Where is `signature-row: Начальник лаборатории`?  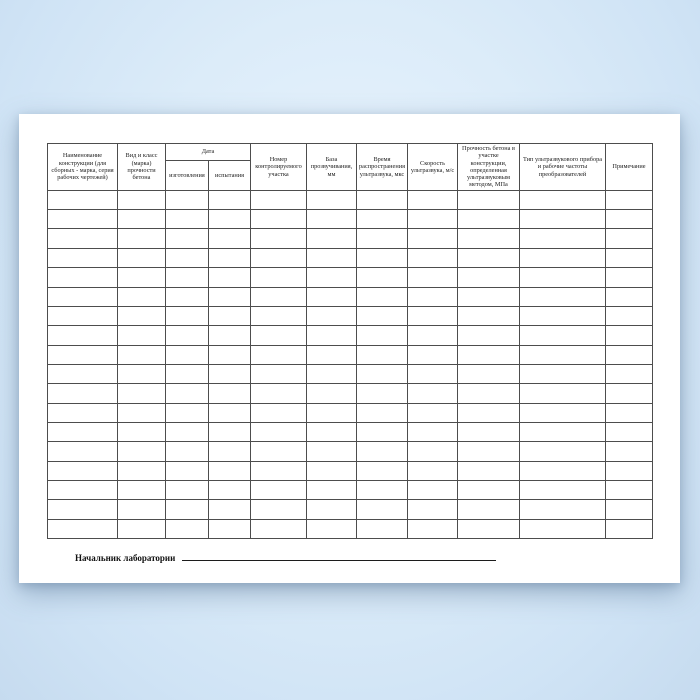
signature-row: Начальник лаборатории is located at coordinates (349, 557).